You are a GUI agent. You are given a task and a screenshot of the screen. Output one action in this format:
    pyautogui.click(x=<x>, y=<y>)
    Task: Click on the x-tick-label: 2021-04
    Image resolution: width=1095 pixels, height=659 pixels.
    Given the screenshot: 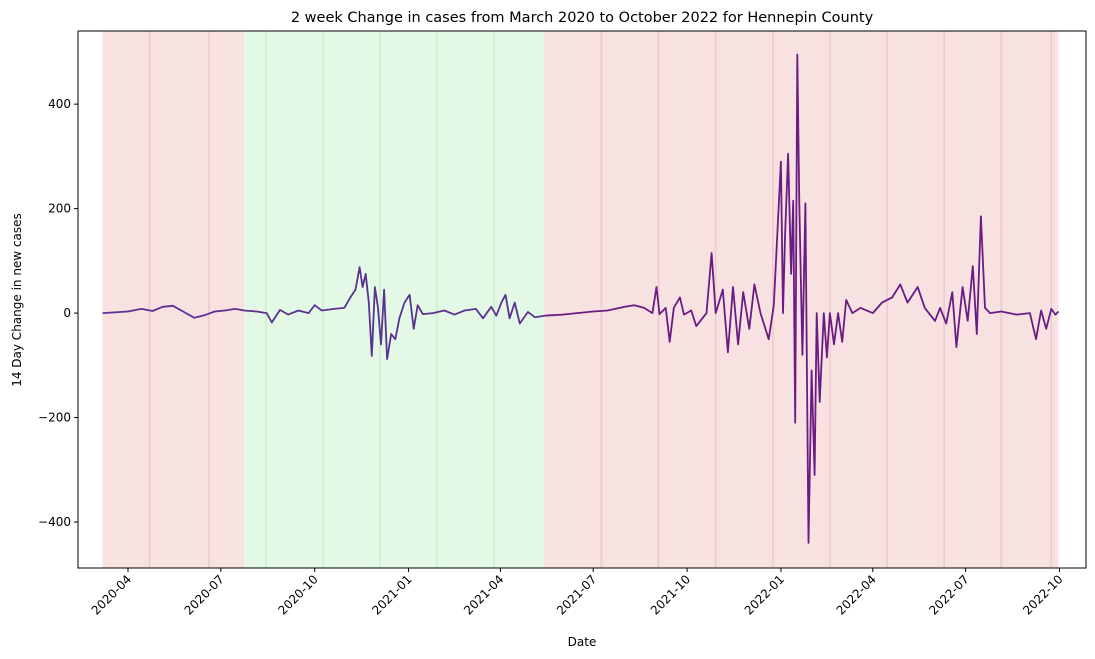 What is the action you would take?
    pyautogui.click(x=483, y=594)
    